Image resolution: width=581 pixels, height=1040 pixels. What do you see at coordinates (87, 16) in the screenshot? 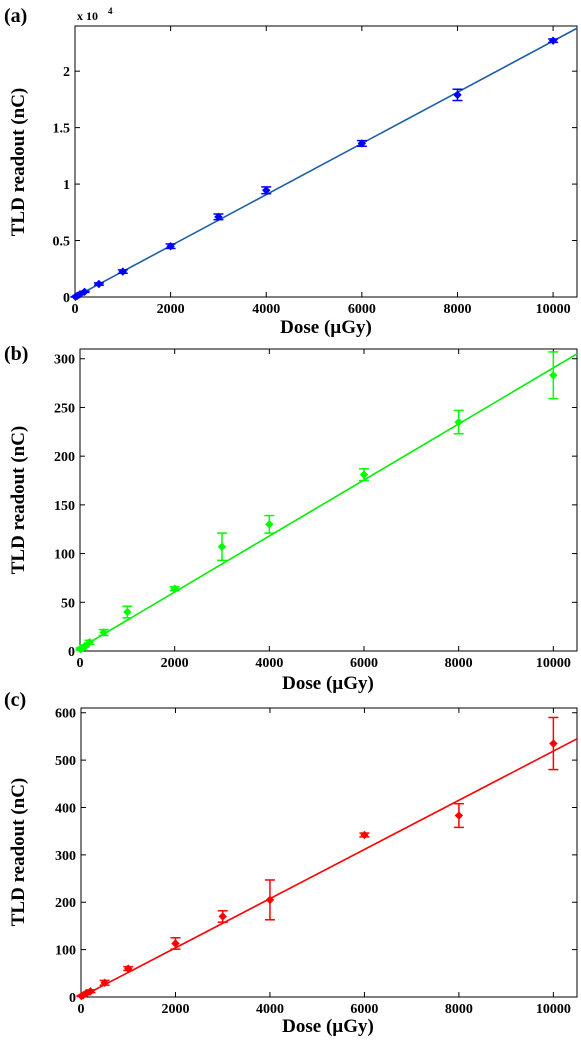
I see `y-axis-multiplier: x 10` at bounding box center [87, 16].